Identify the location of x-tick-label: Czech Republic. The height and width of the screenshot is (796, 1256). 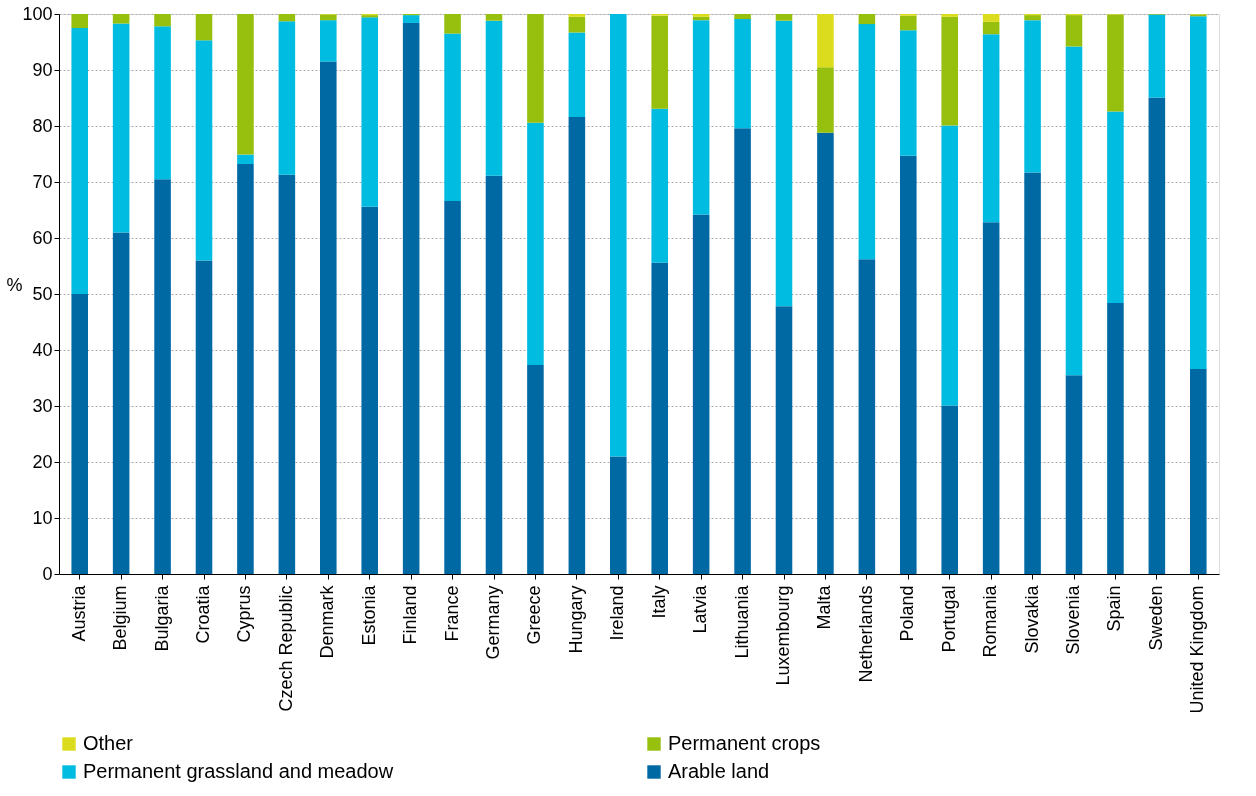
(285, 648).